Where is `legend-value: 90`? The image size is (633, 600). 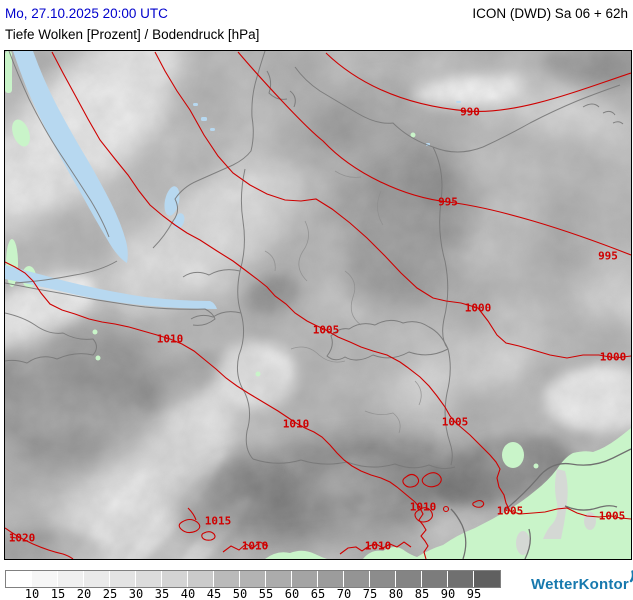
legend-value: 90 is located at coordinates (448, 593).